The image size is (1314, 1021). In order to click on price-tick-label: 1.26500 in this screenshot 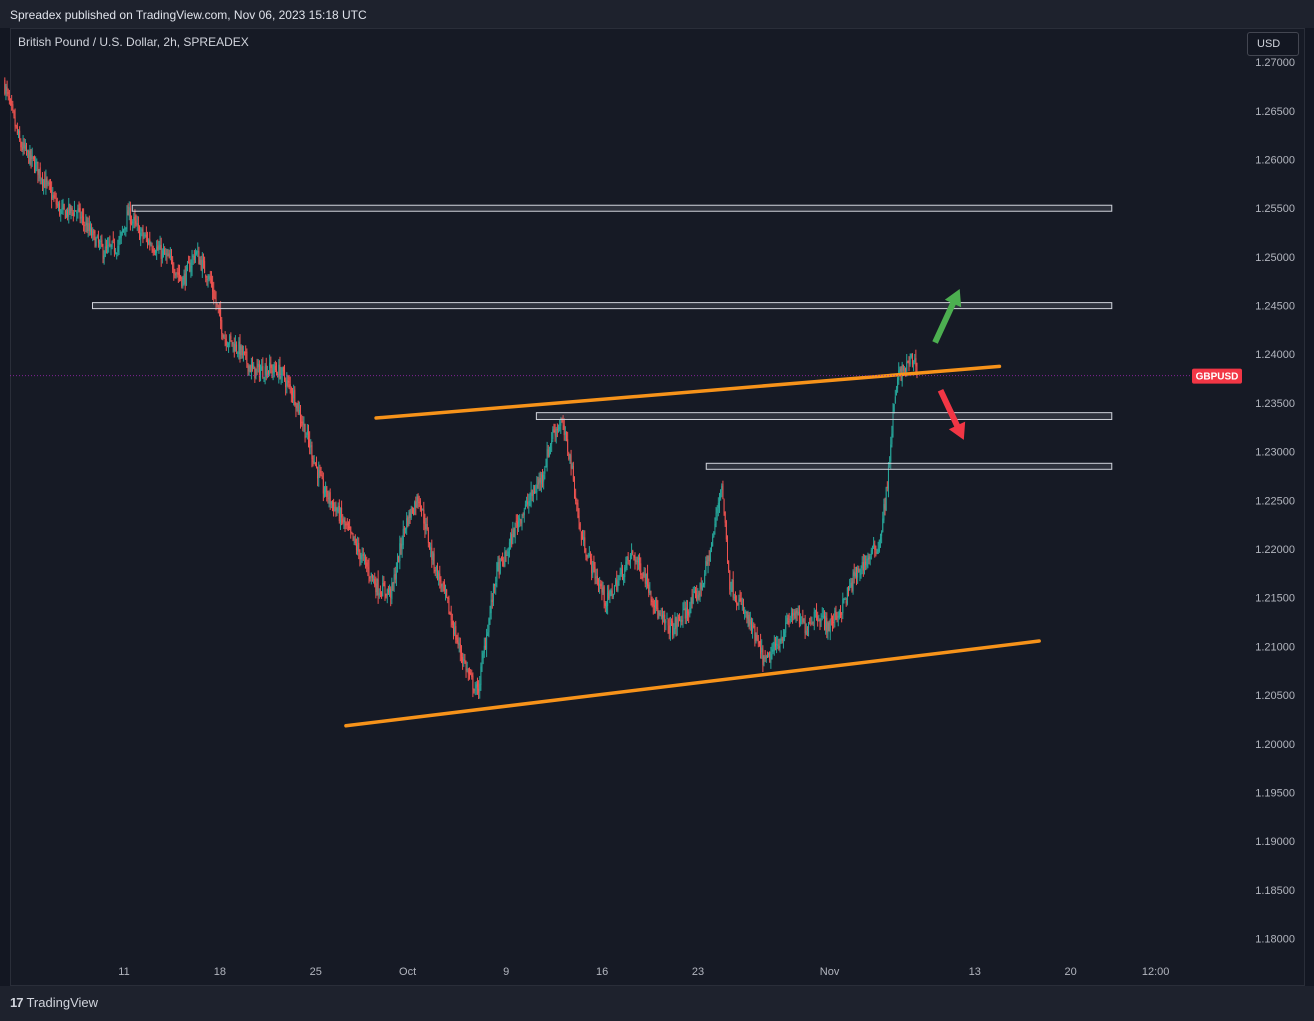, I will do `click(1275, 112)`.